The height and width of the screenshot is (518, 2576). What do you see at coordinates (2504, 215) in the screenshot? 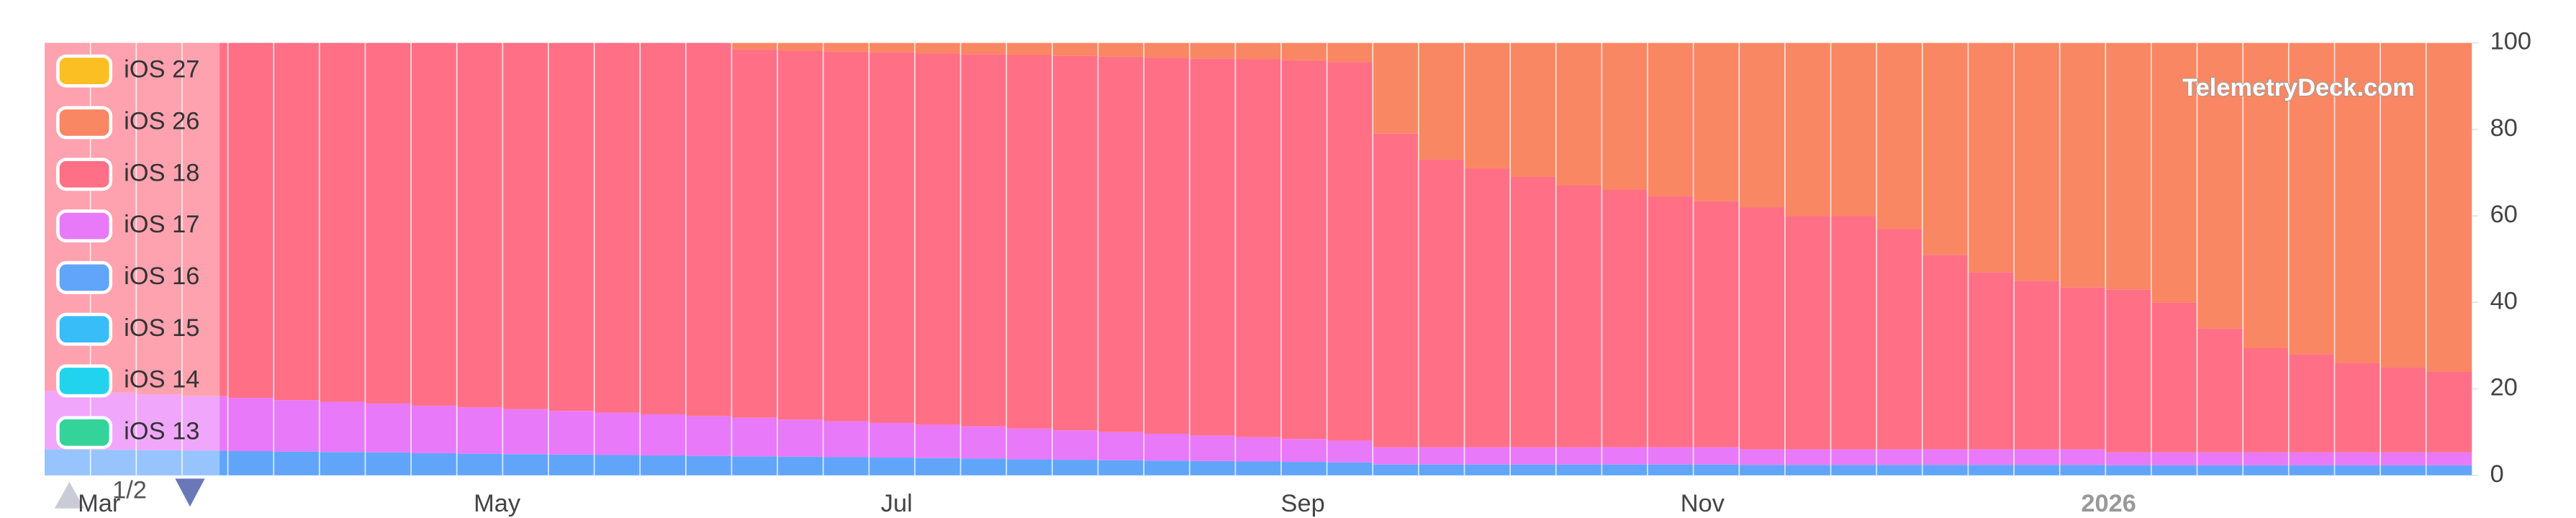
I see `y-tick-label: 60` at bounding box center [2504, 215].